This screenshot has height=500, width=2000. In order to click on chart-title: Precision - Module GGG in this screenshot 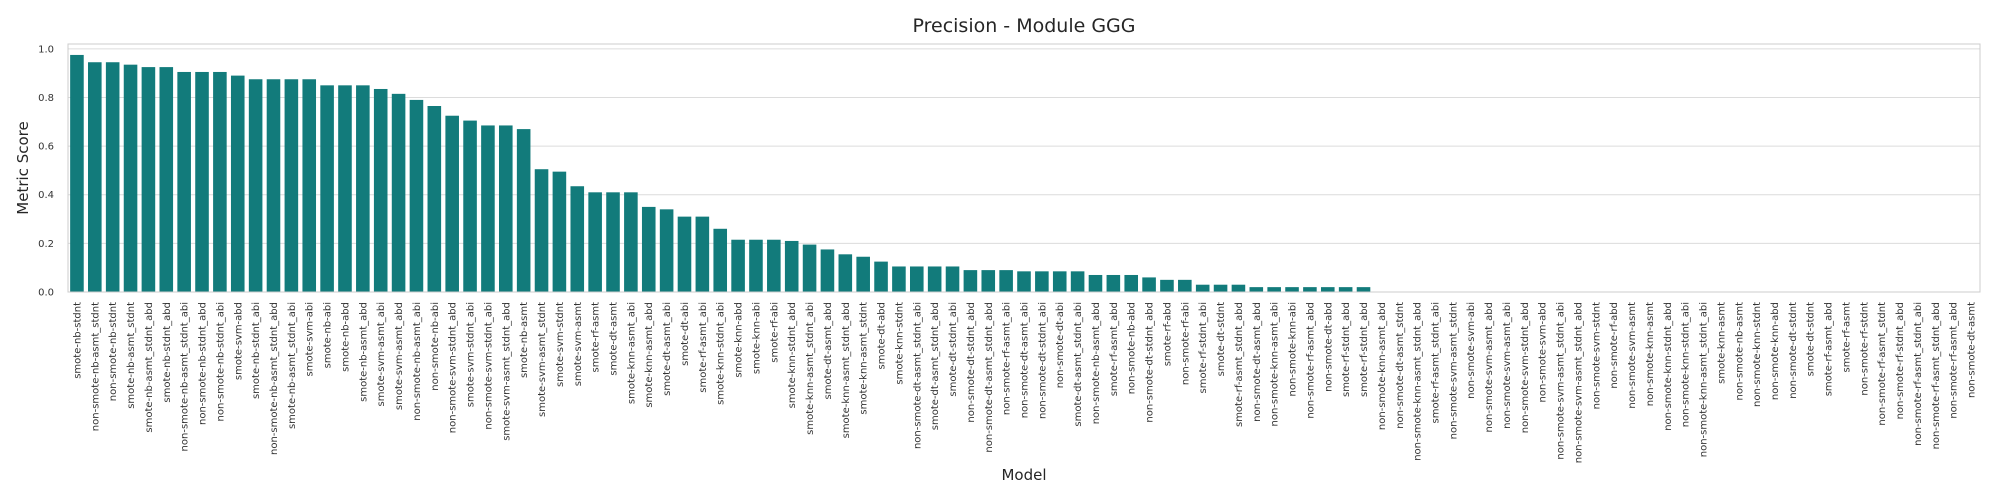, I will do `click(1023, 26)`.